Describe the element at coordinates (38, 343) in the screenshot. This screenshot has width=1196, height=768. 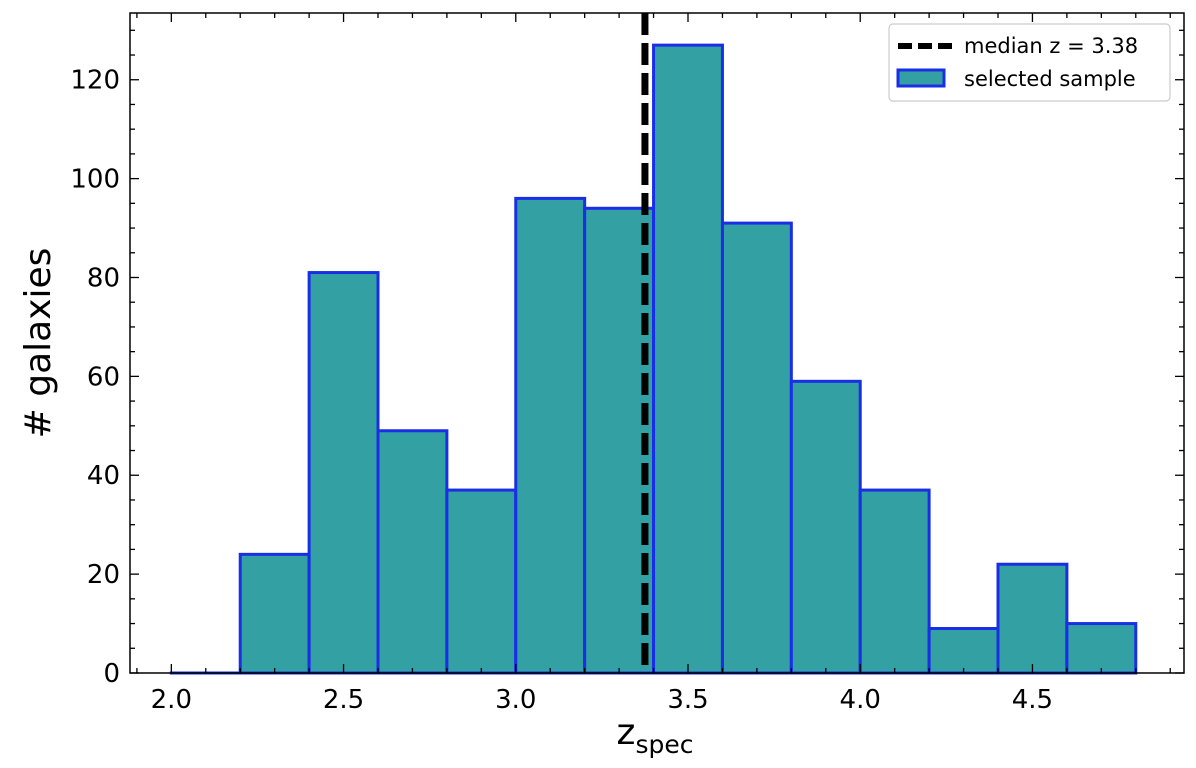
I see `y-axis-label: # galaxies` at that location.